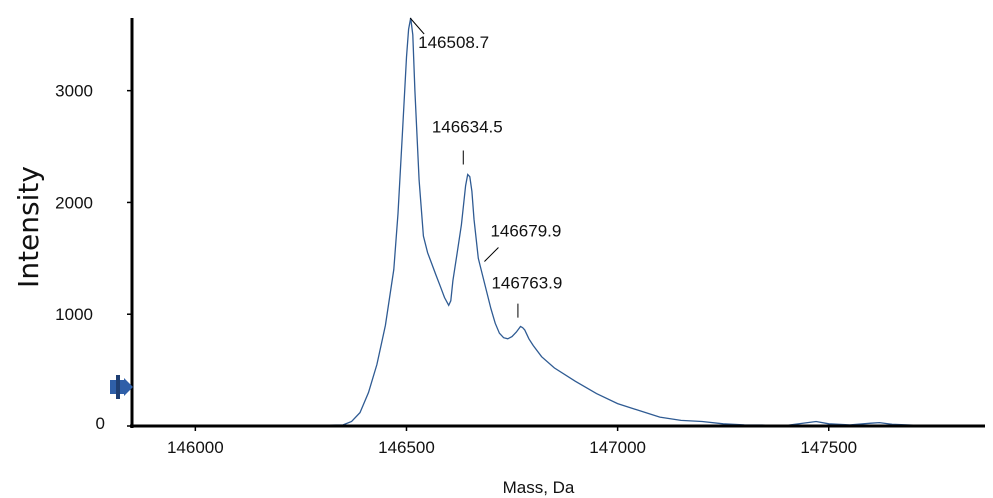 The image size is (993, 498). Describe the element at coordinates (512, 441) in the screenshot. I see `x-ticks: 146000 146500 147000 147500` at that location.